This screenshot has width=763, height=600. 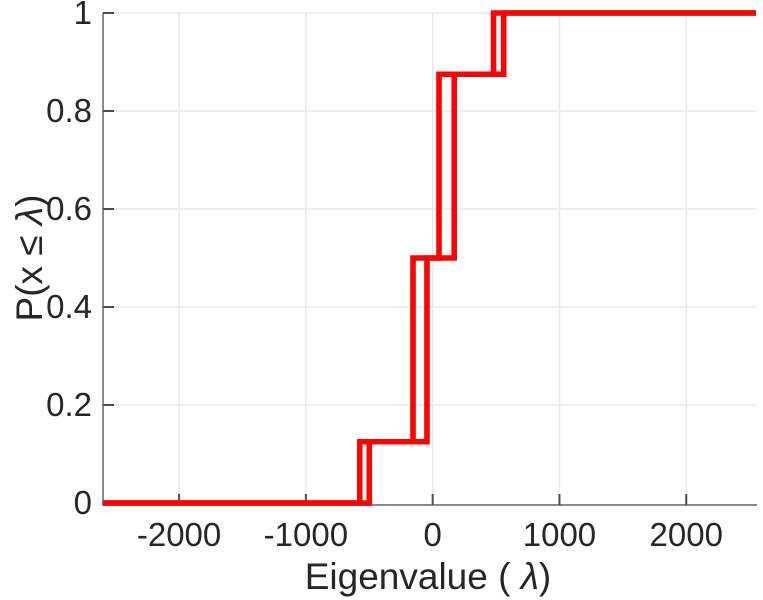 I want to click on y-axis-label: P(x ≤ λ), so click(x=29, y=258).